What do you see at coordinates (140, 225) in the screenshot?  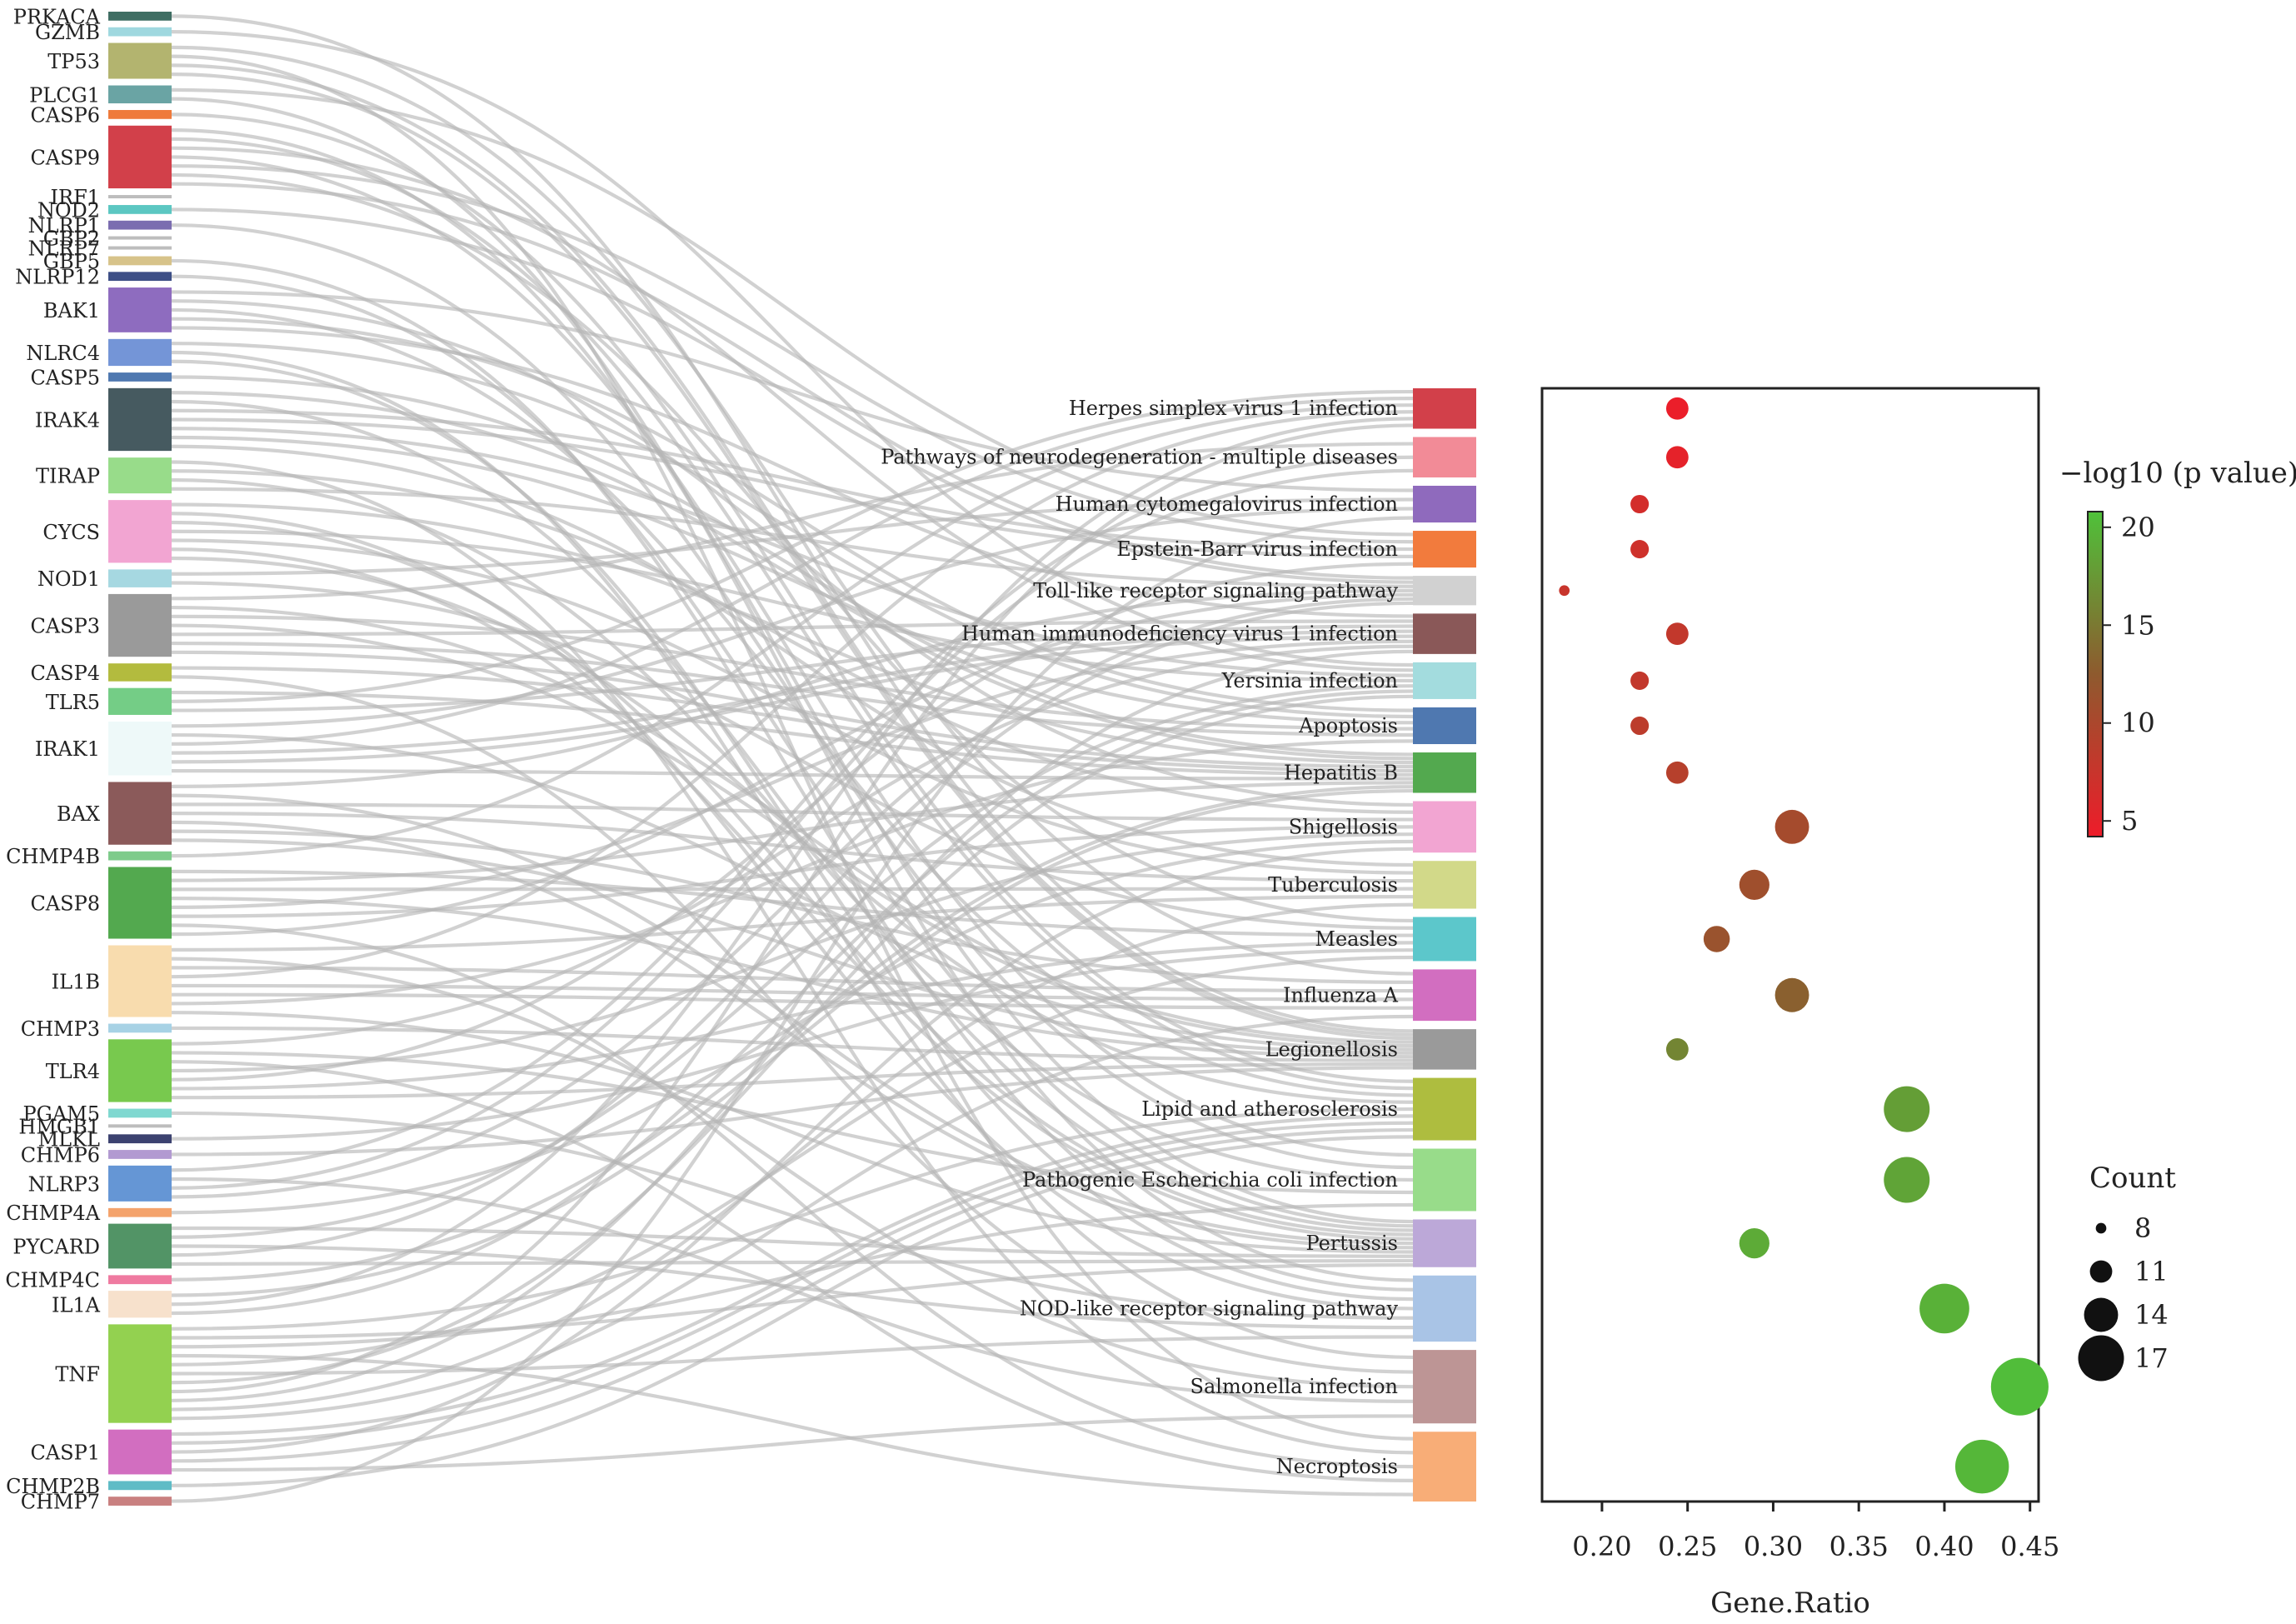 I see `gene-node-nlrp1` at bounding box center [140, 225].